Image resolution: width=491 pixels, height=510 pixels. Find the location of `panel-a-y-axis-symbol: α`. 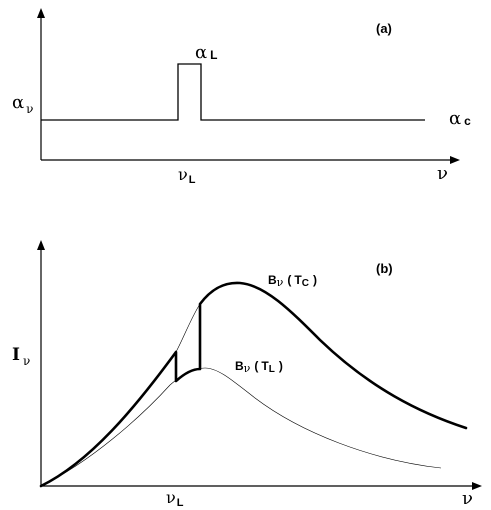

panel-a-y-axis-symbol: α is located at coordinates (18, 102).